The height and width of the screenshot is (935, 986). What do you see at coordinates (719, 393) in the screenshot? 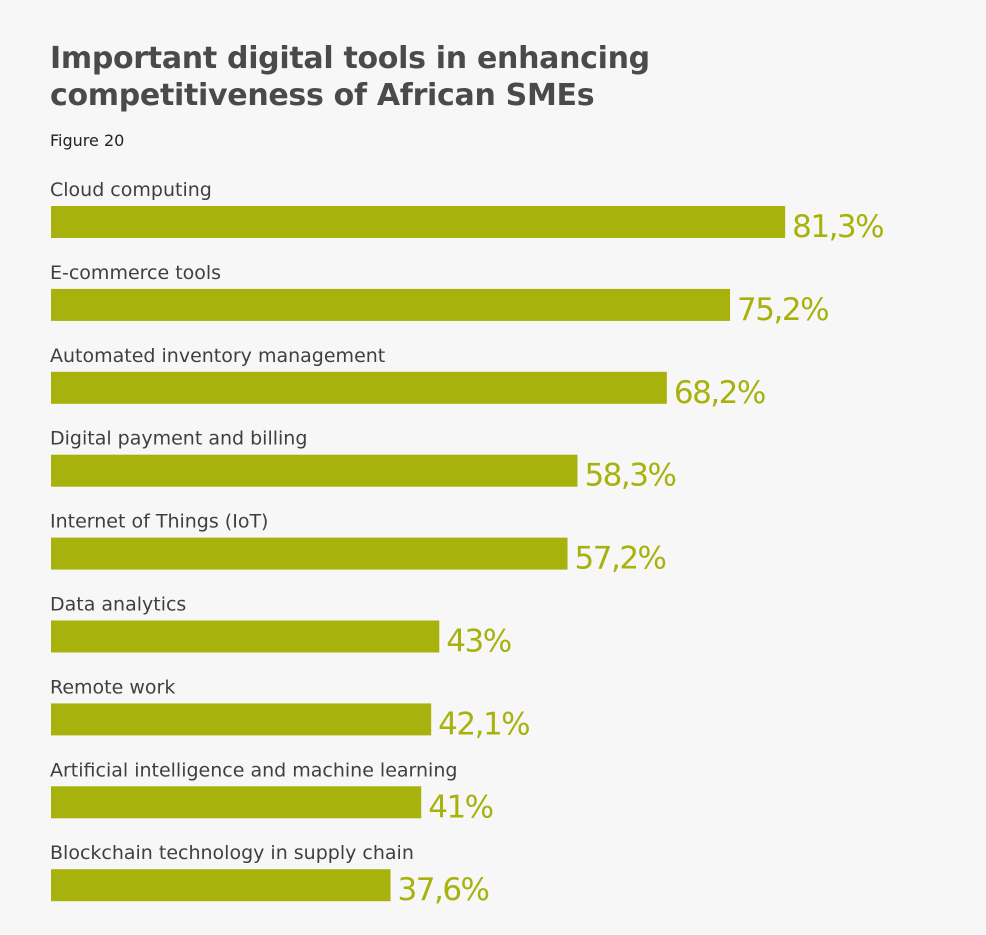
I see `value-label: 68,2%` at bounding box center [719, 393].